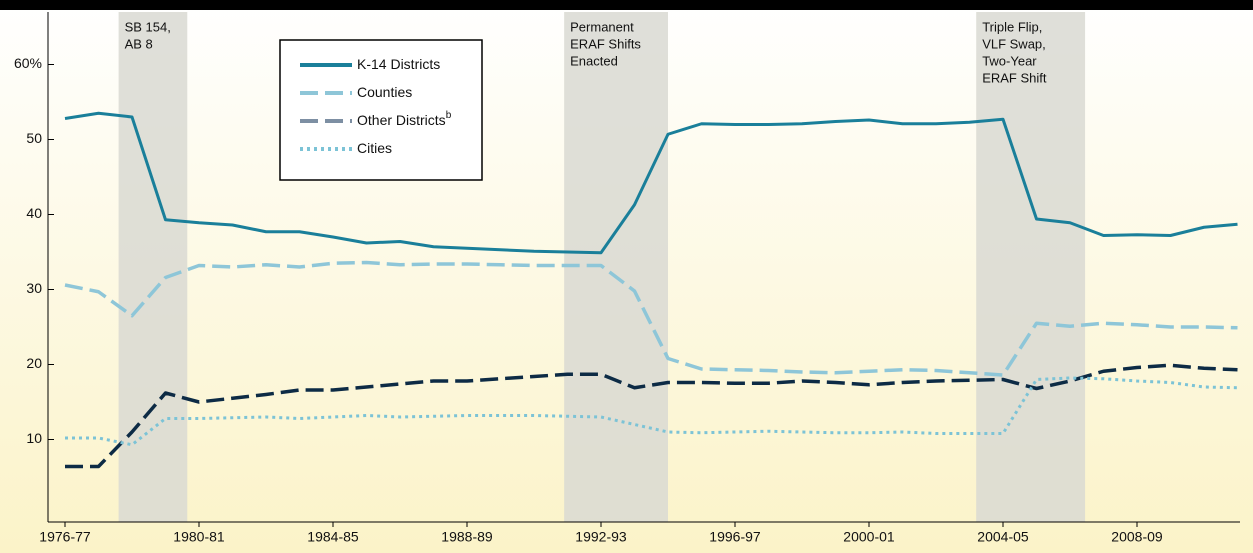 The height and width of the screenshot is (553, 1253). Describe the element at coordinates (449, 115) in the screenshot. I see `legend-footnote: b` at that location.